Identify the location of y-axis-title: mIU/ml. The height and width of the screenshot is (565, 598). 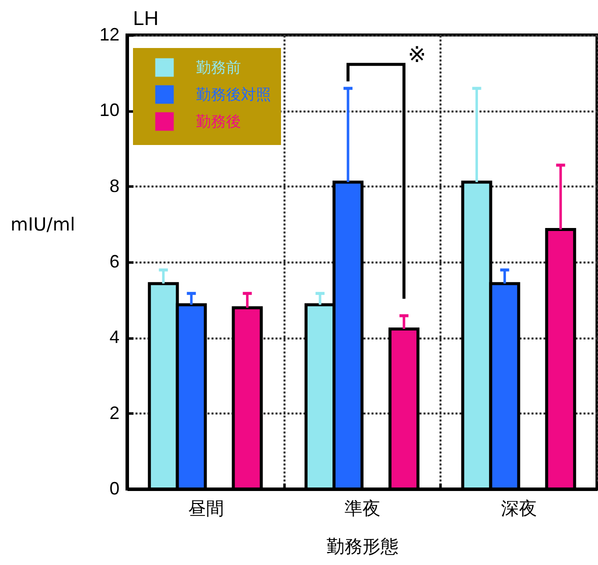
(43, 225).